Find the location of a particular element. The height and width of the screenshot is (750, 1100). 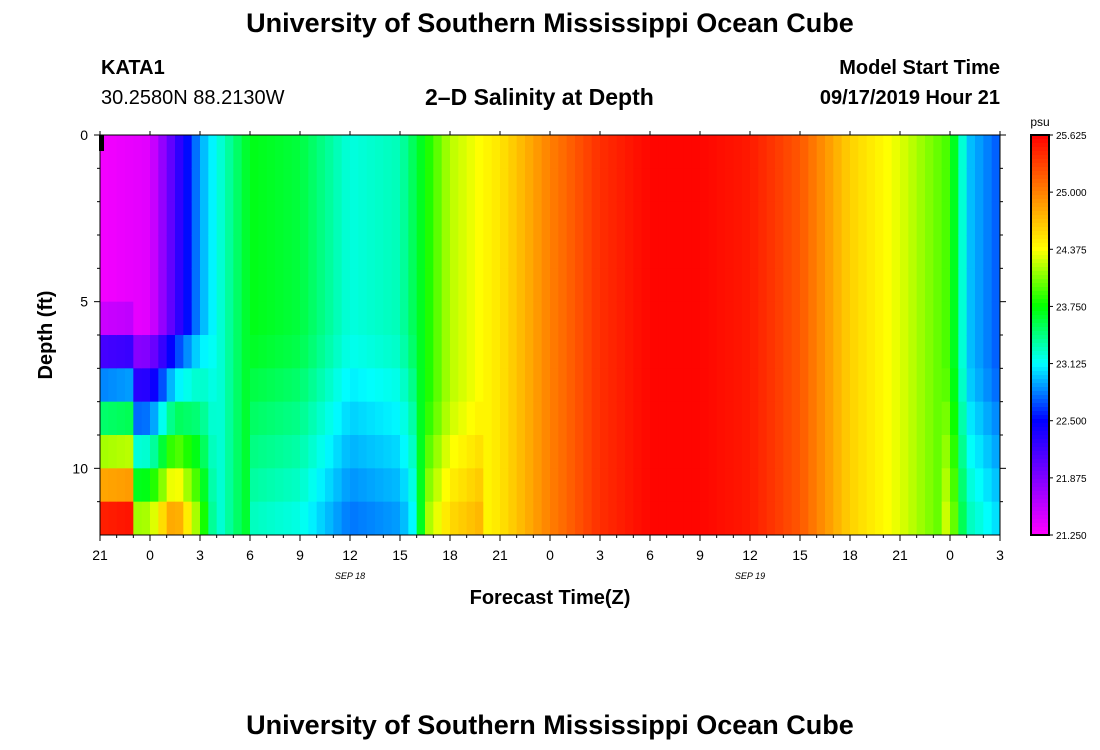

colorbar-tick-label: 23.750 is located at coordinates (1071, 307).